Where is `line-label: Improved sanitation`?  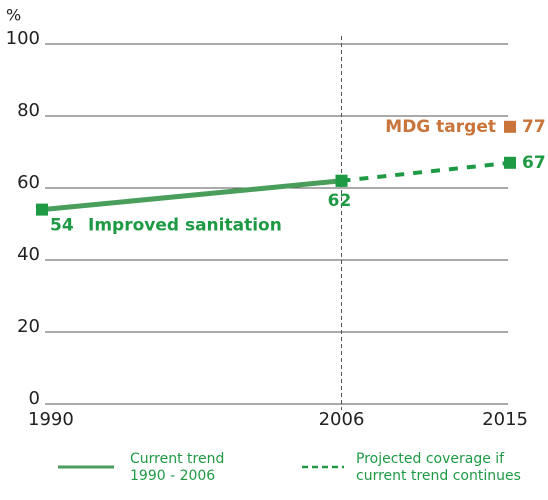 line-label: Improved sanitation is located at coordinates (185, 226).